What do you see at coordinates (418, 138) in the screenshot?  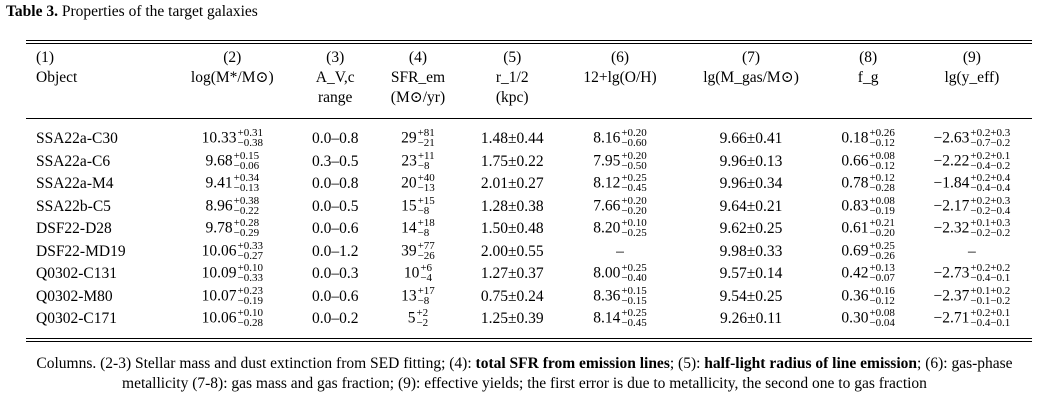 I see `cell-sfr: 29 +81 −21` at bounding box center [418, 138].